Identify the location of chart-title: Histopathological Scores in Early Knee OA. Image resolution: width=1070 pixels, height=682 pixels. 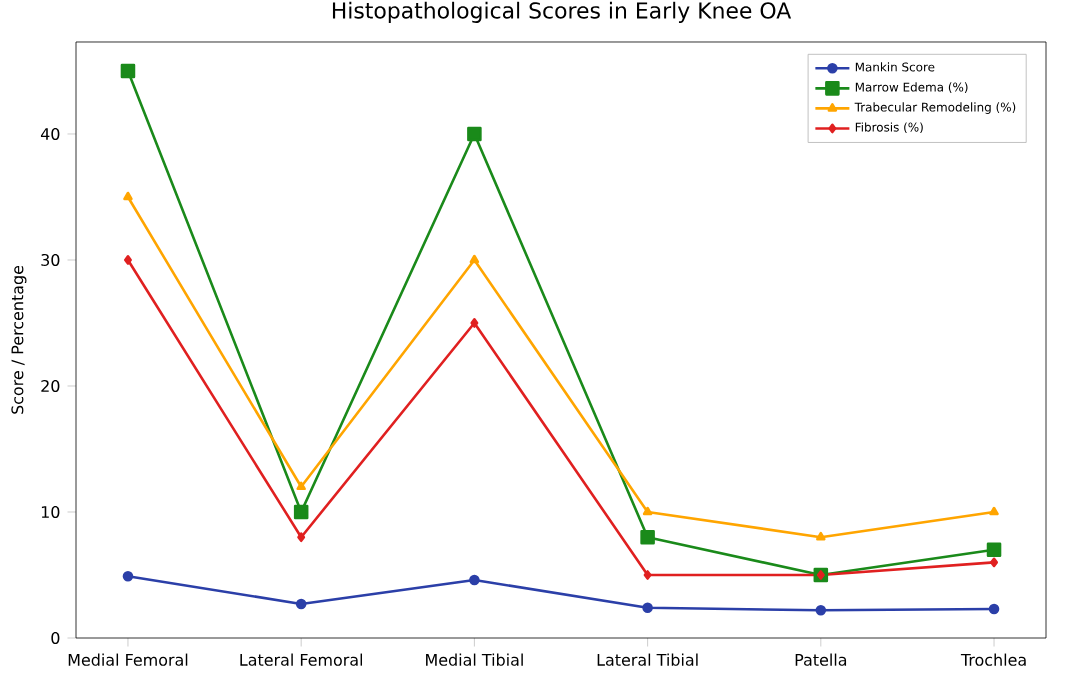
(562, 12).